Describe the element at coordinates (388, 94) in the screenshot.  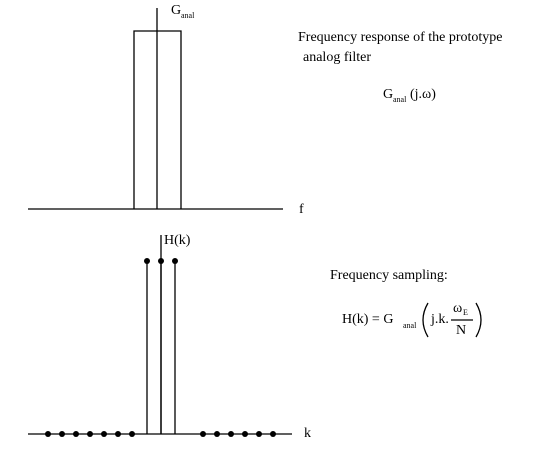
I see `top-formula-main: G` at that location.